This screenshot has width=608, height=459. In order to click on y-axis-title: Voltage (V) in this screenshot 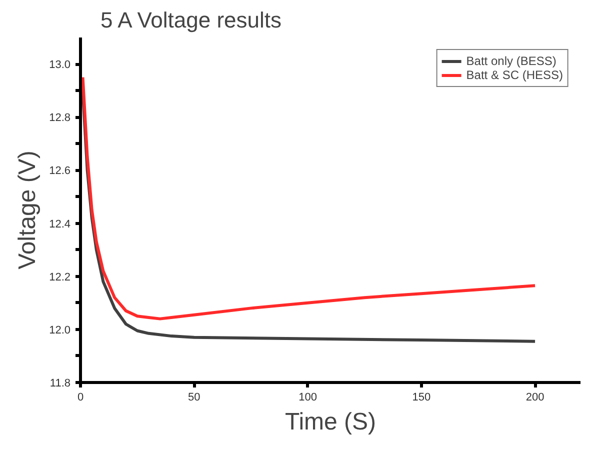, I will do `click(28, 210)`.